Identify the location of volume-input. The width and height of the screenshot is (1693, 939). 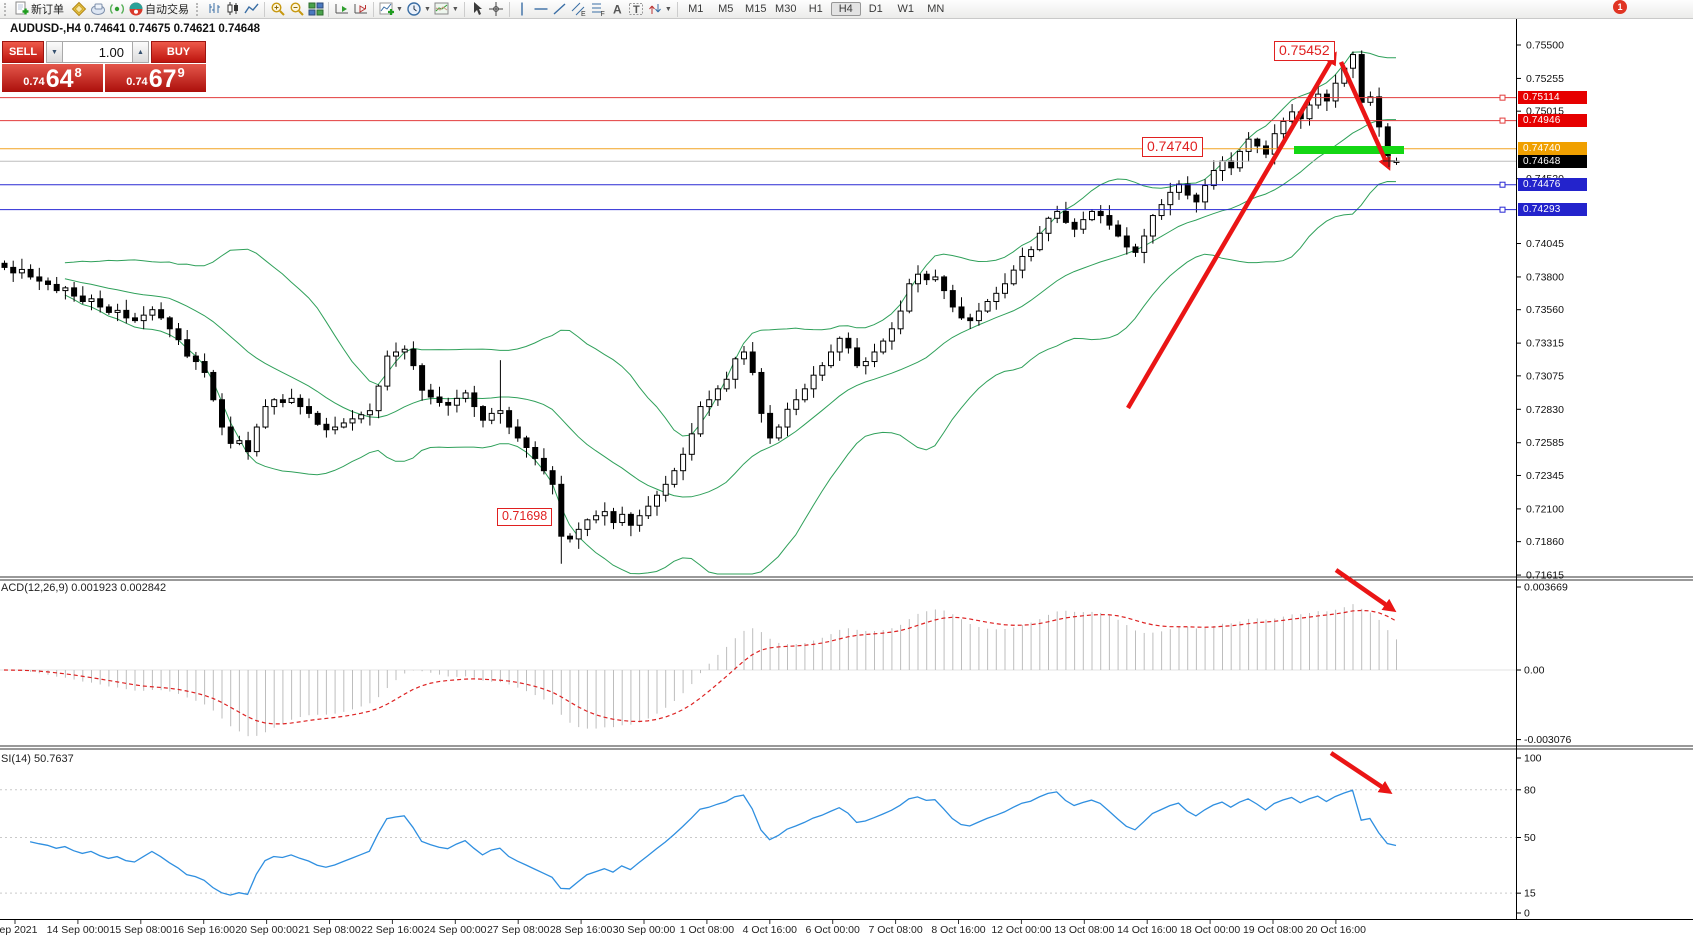
(97, 52).